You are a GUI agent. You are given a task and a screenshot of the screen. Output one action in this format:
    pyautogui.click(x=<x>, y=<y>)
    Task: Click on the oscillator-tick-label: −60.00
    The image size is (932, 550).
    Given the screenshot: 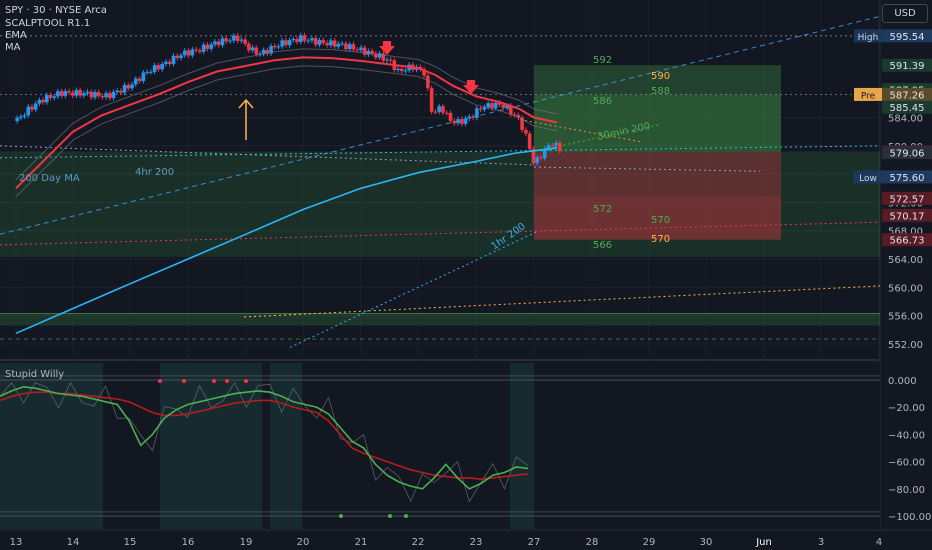 What is the action you would take?
    pyautogui.click(x=906, y=463)
    